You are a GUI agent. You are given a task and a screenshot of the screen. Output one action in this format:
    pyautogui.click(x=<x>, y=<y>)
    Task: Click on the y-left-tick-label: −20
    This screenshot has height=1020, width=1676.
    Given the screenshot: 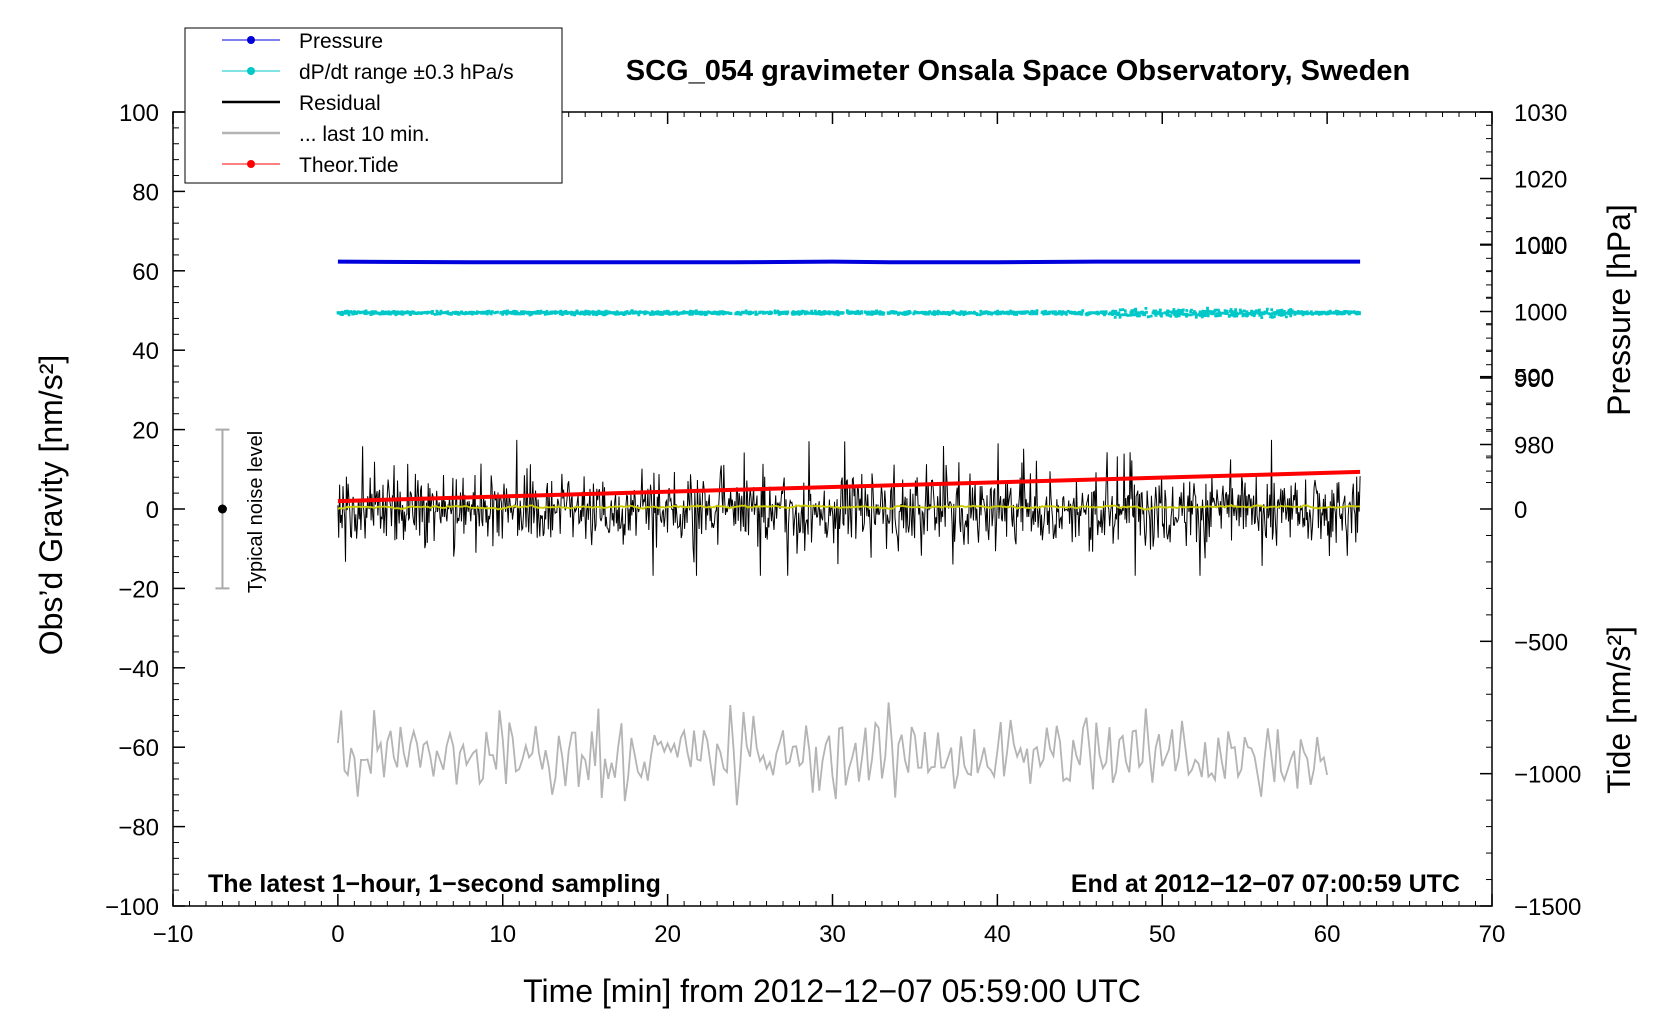 What is the action you would take?
    pyautogui.click(x=138, y=589)
    